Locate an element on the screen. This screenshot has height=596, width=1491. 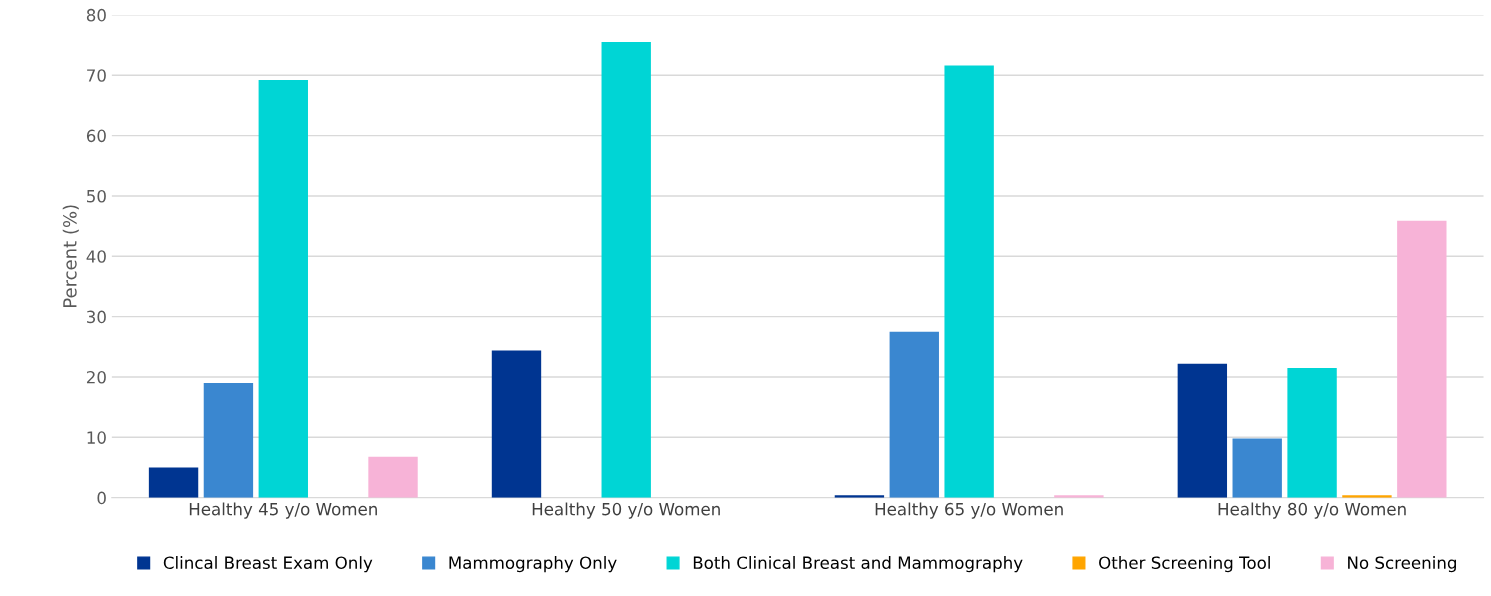
x-tick-label: Healthy 50 y/o Women is located at coordinates (626, 510).